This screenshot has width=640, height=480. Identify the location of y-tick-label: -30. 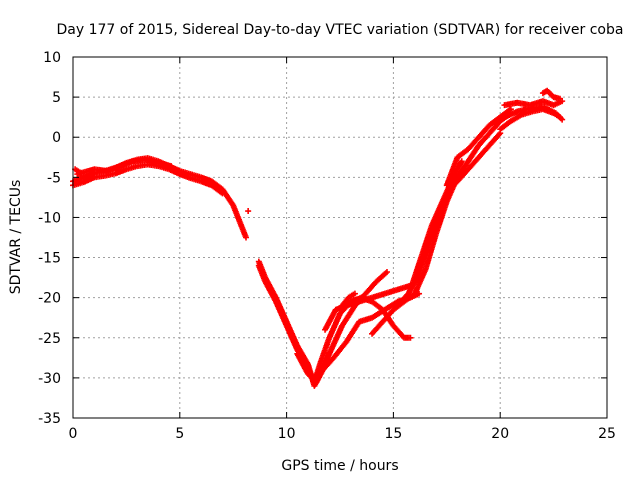
(49, 379).